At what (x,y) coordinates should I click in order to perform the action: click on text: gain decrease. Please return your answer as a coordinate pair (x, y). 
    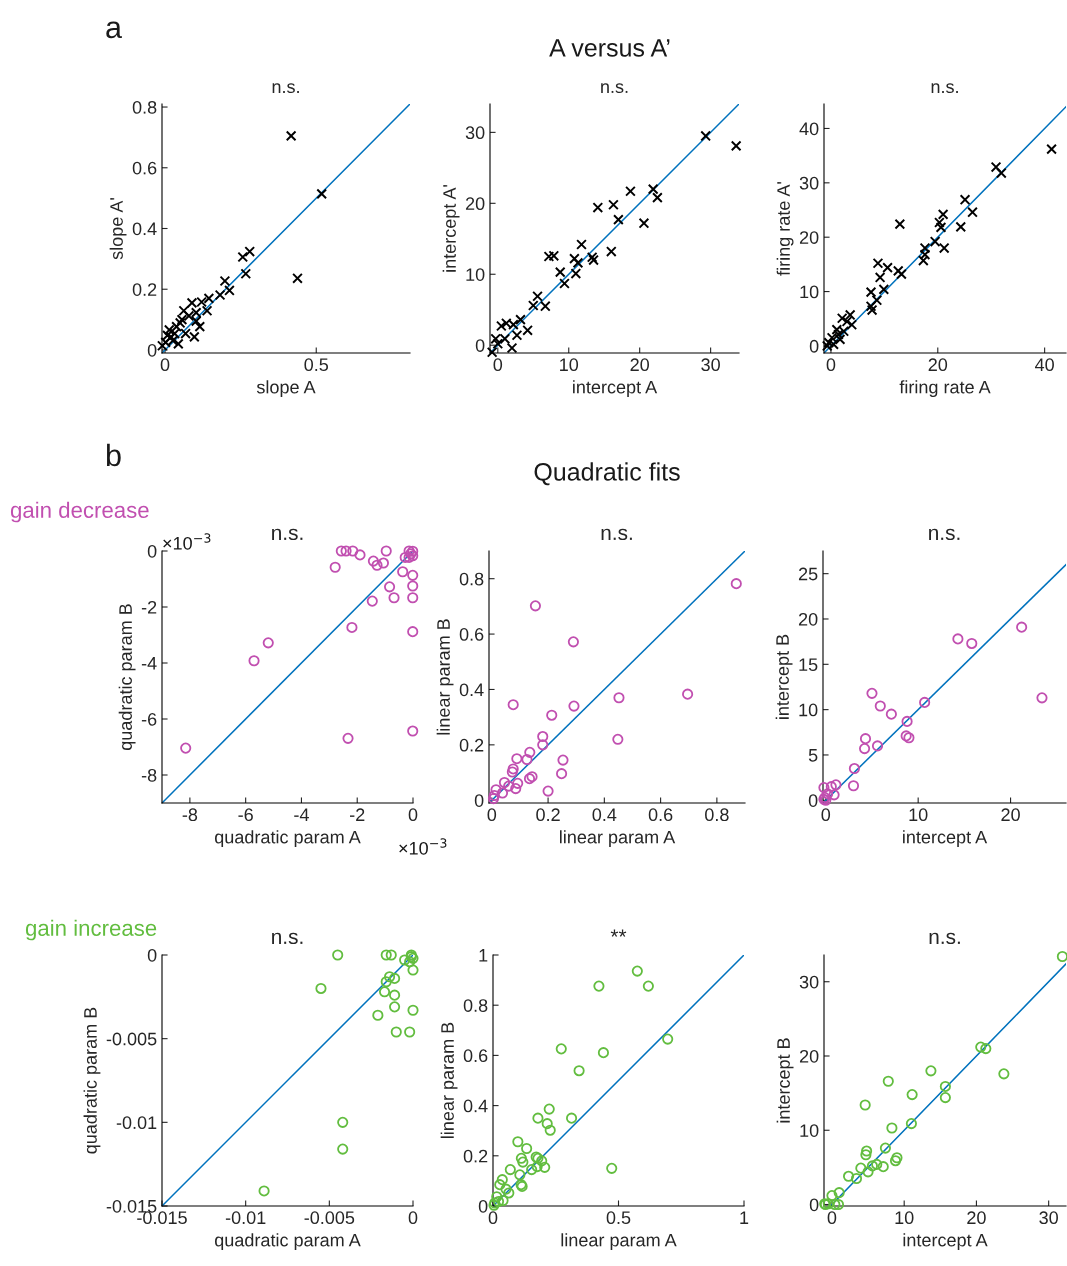
    Looking at the image, I should click on (79, 512).